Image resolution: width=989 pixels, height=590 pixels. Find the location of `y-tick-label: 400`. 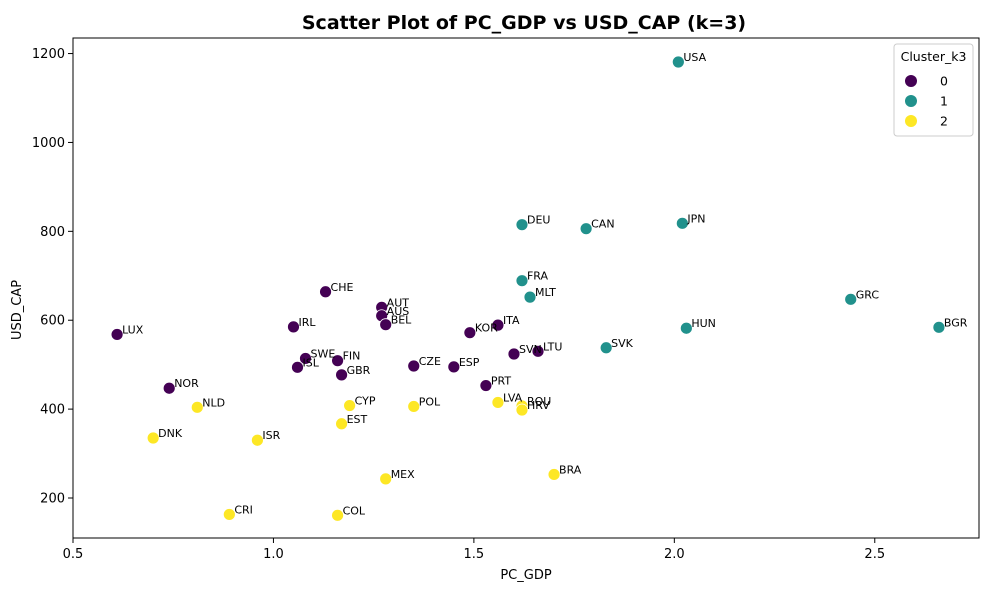

y-tick-label: 400 is located at coordinates (52, 410).